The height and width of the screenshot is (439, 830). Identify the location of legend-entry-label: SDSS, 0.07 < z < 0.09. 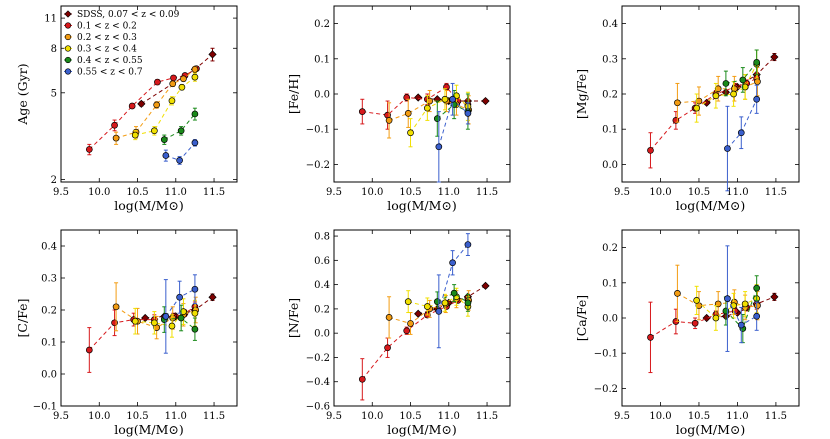
(128, 15).